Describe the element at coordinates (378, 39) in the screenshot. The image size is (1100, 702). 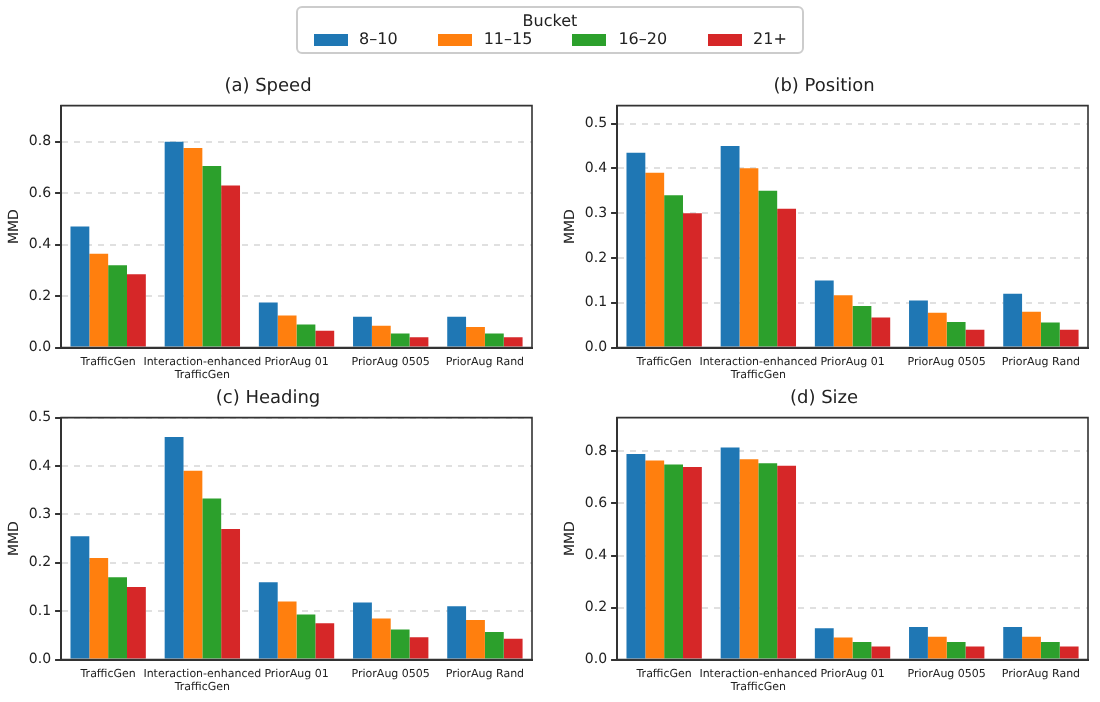
I see `legend-label: 8–10` at that location.